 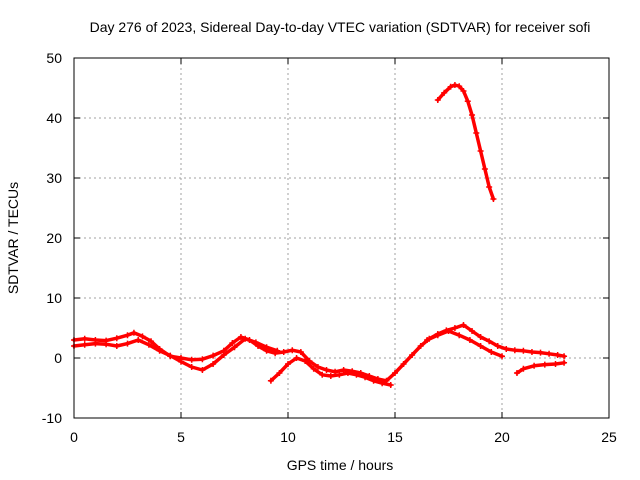 I want to click on series-track-b, so click(x=176, y=354).